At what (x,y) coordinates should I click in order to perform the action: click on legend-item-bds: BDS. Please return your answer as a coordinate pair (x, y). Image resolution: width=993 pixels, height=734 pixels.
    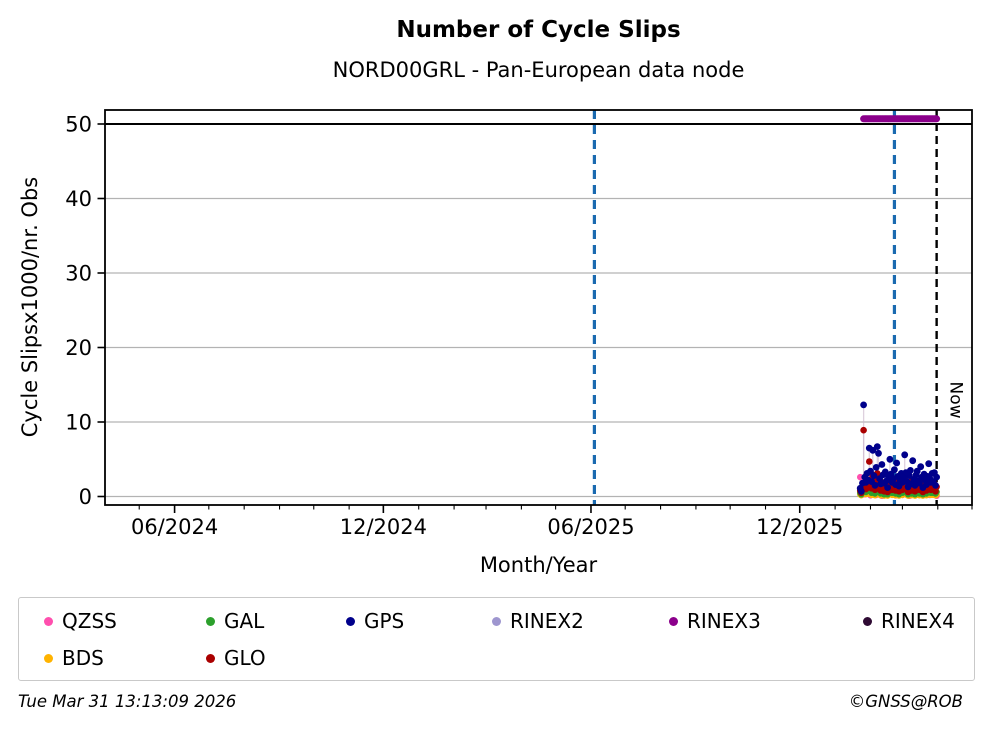
    Looking at the image, I should click on (74, 658).